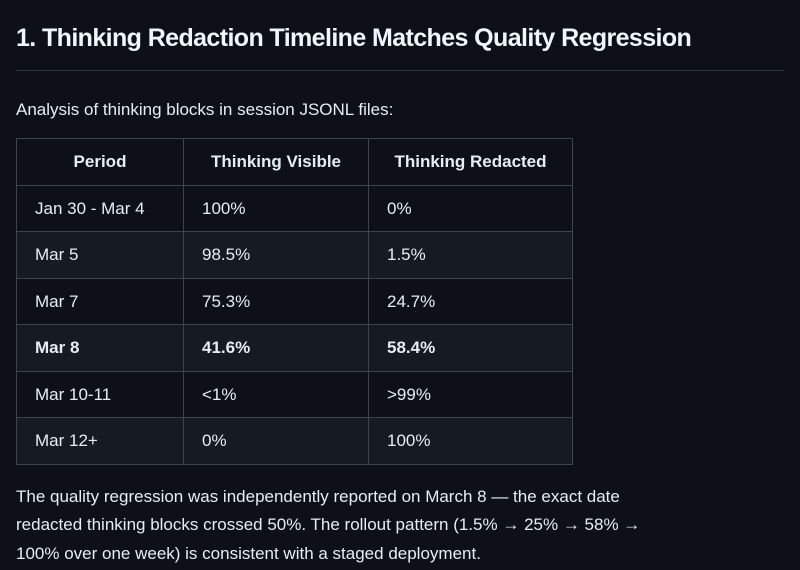 The height and width of the screenshot is (570, 800). I want to click on table-row: Mar 5 98.5% 1.5%, so click(294, 255).